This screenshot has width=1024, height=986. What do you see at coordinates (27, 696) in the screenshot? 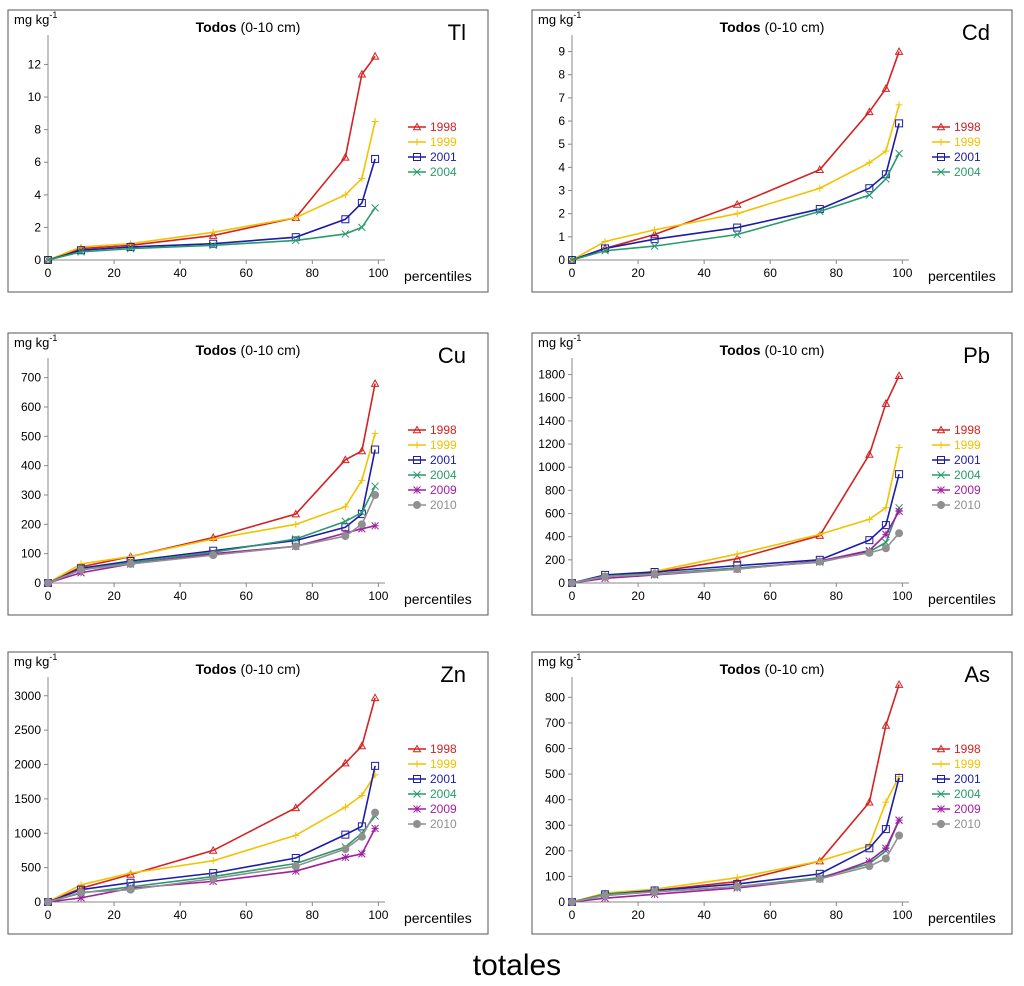
I see `y-tick-label: 3000` at bounding box center [27, 696].